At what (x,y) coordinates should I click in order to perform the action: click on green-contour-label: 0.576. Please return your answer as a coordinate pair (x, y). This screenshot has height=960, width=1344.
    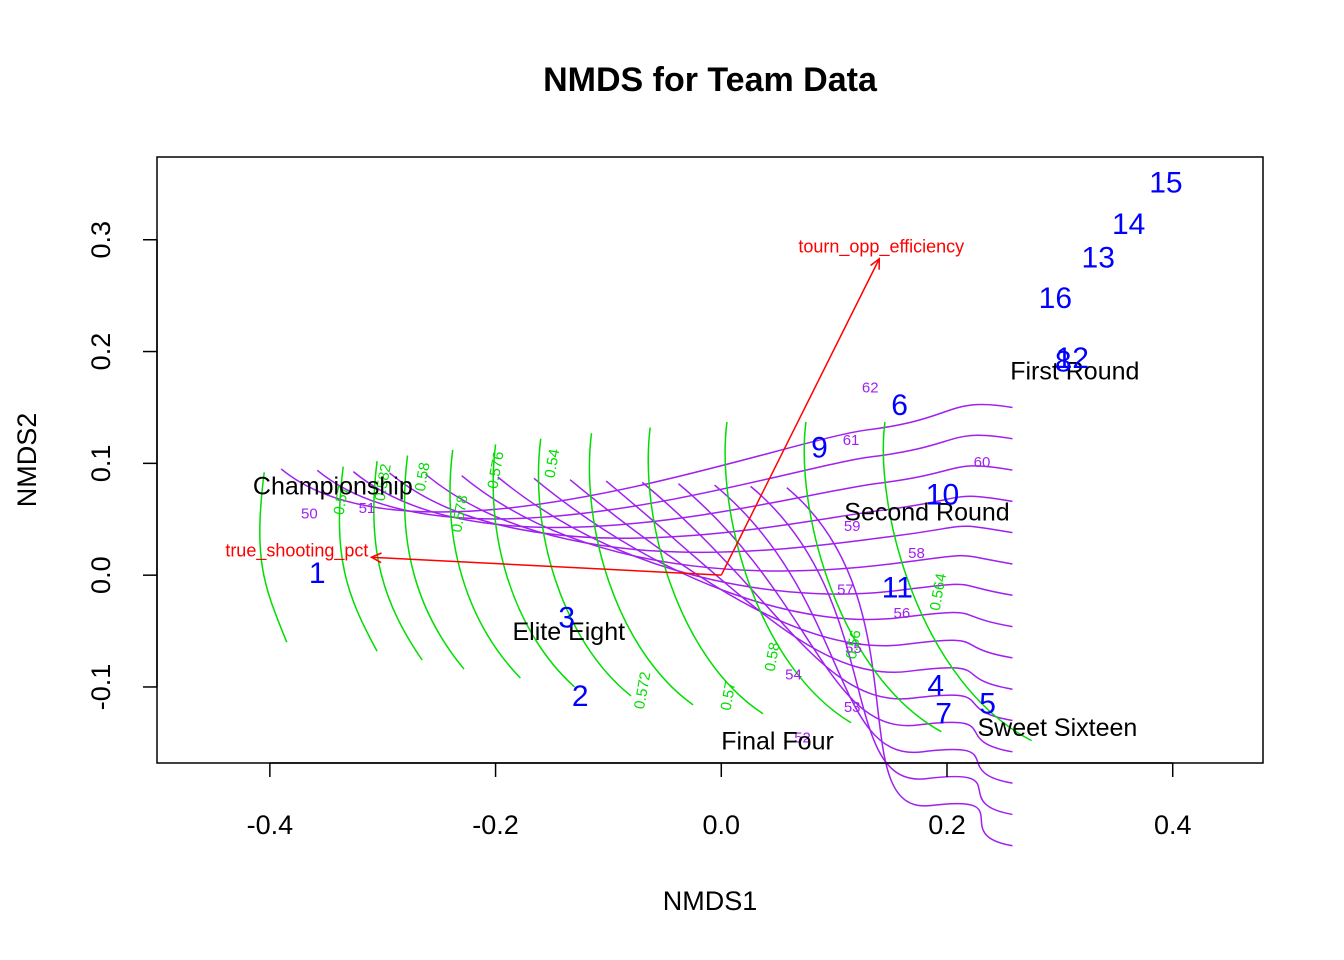
    Looking at the image, I should click on (495, 470).